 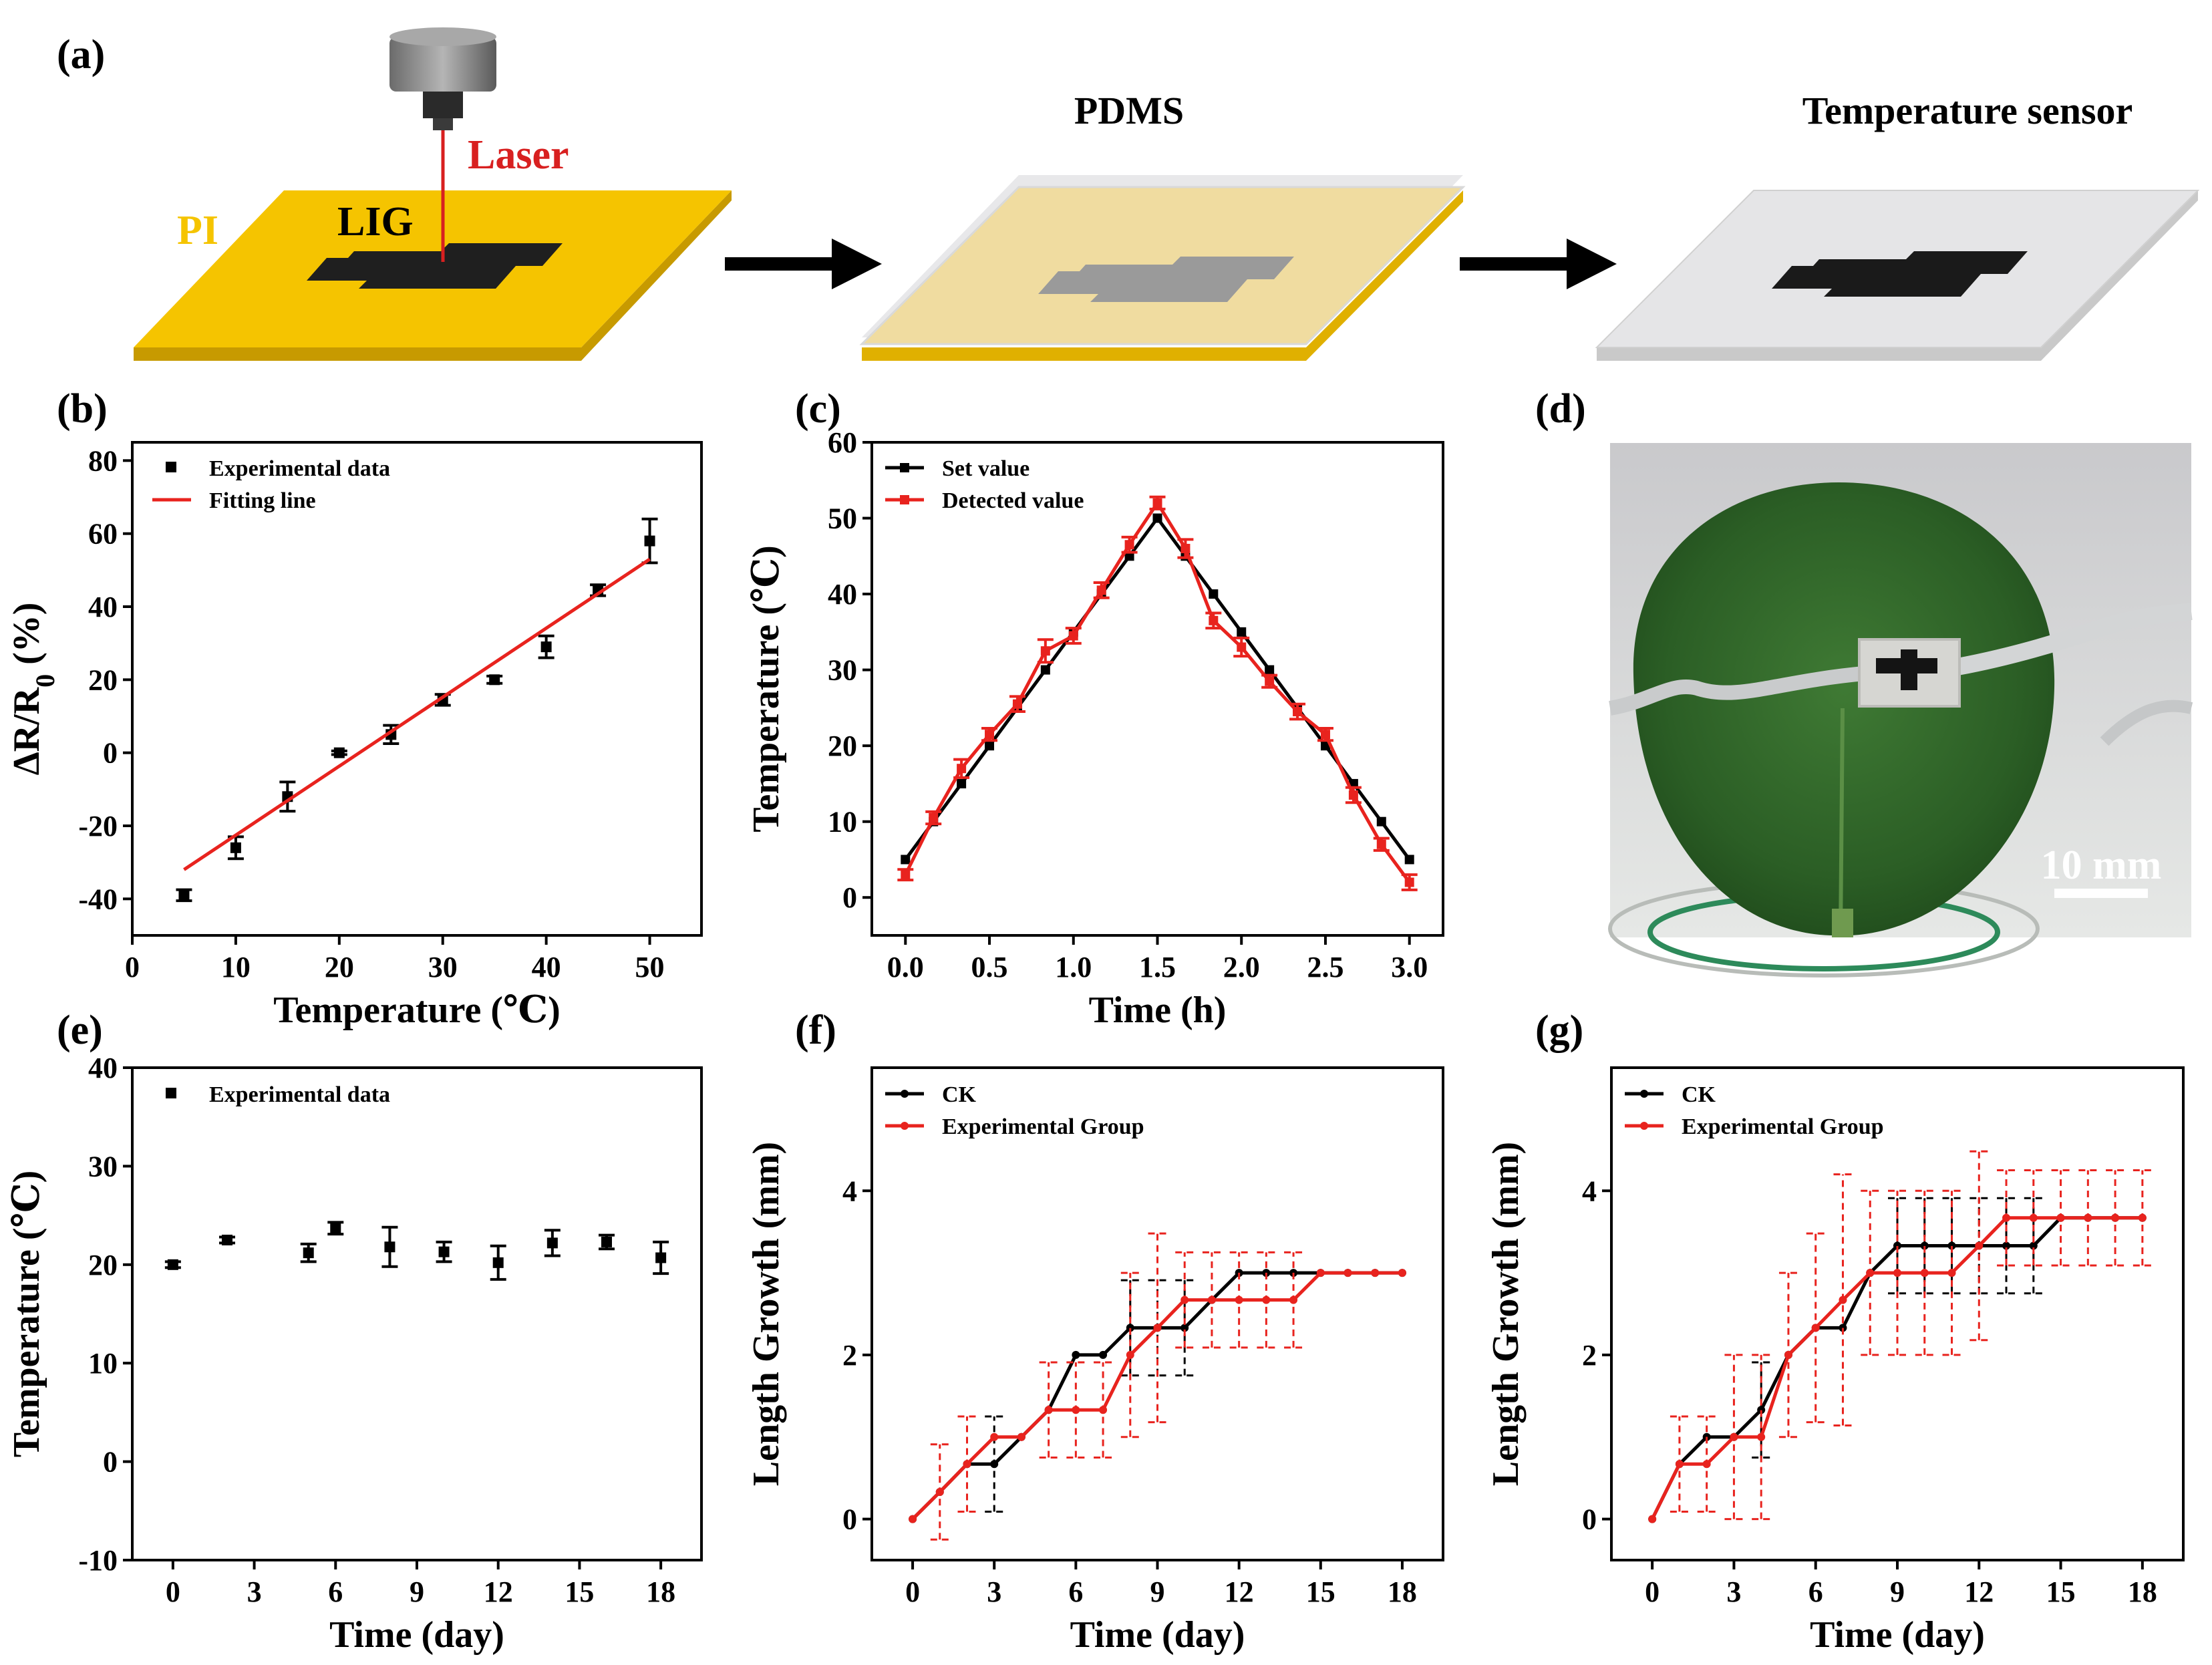 I want to click on x-tick-label: 50, so click(x=650, y=967).